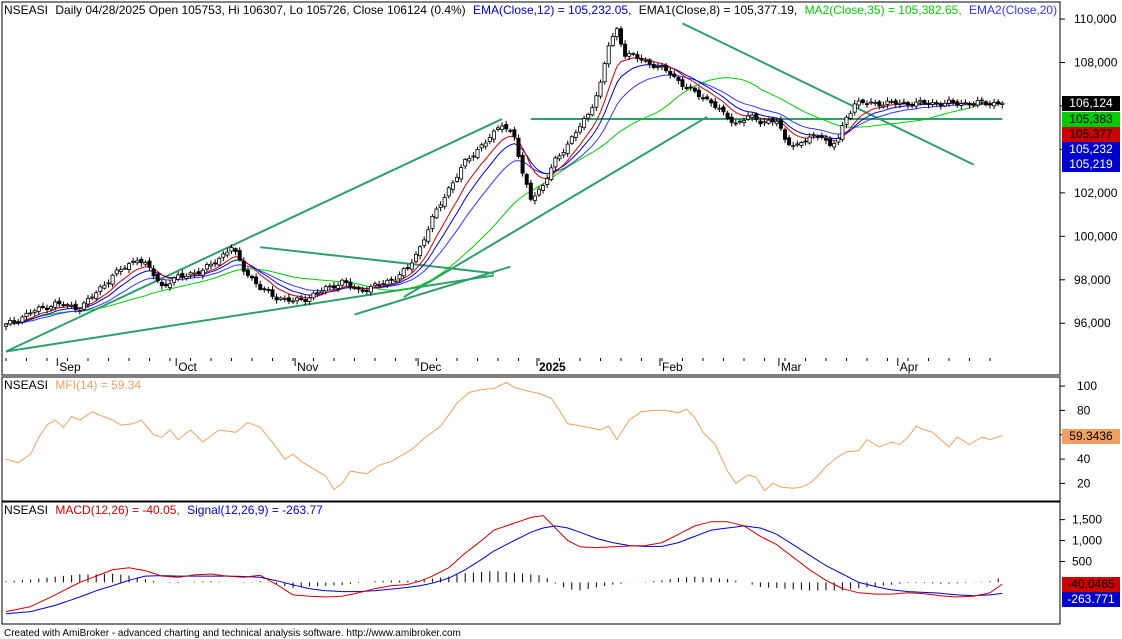 The height and width of the screenshot is (639, 1122). What do you see at coordinates (70, 367) in the screenshot?
I see `date-tick-label: Sep` at bounding box center [70, 367].